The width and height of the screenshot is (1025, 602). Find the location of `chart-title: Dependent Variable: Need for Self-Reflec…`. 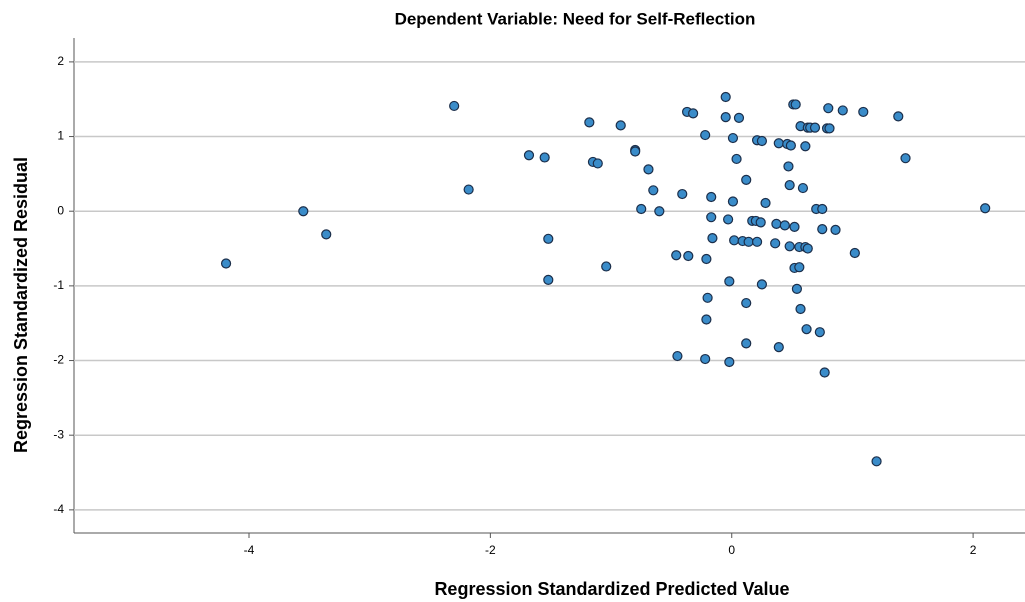

chart-title: Dependent Variable: Need for Self-Reflec… is located at coordinates (575, 18).